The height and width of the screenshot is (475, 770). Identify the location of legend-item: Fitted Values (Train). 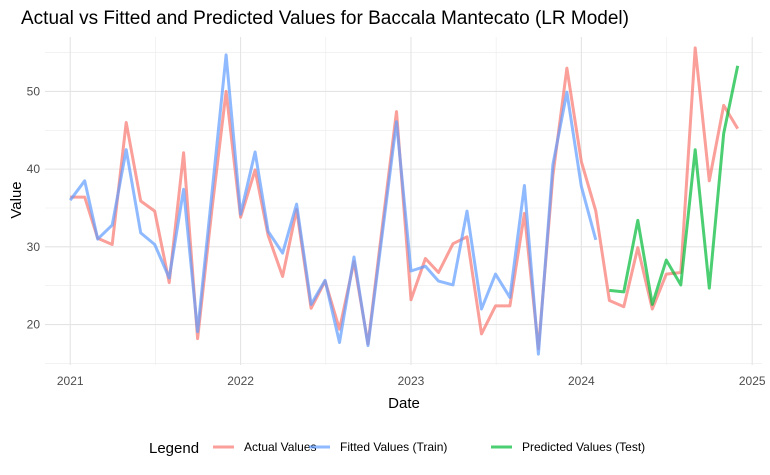
(378, 447).